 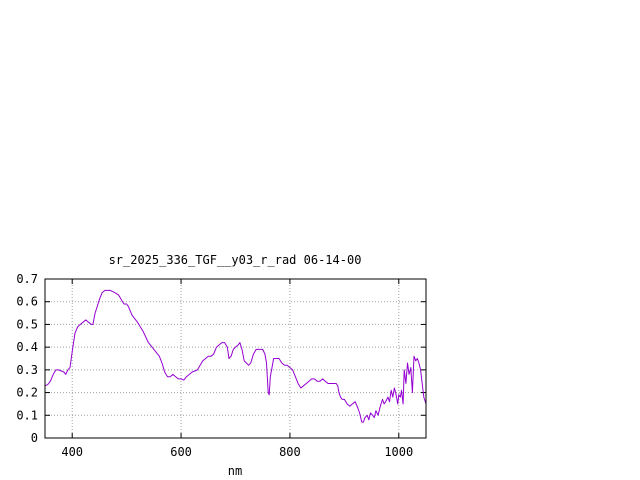 I want to click on y-tick-label: 0.2, so click(x=27, y=393).